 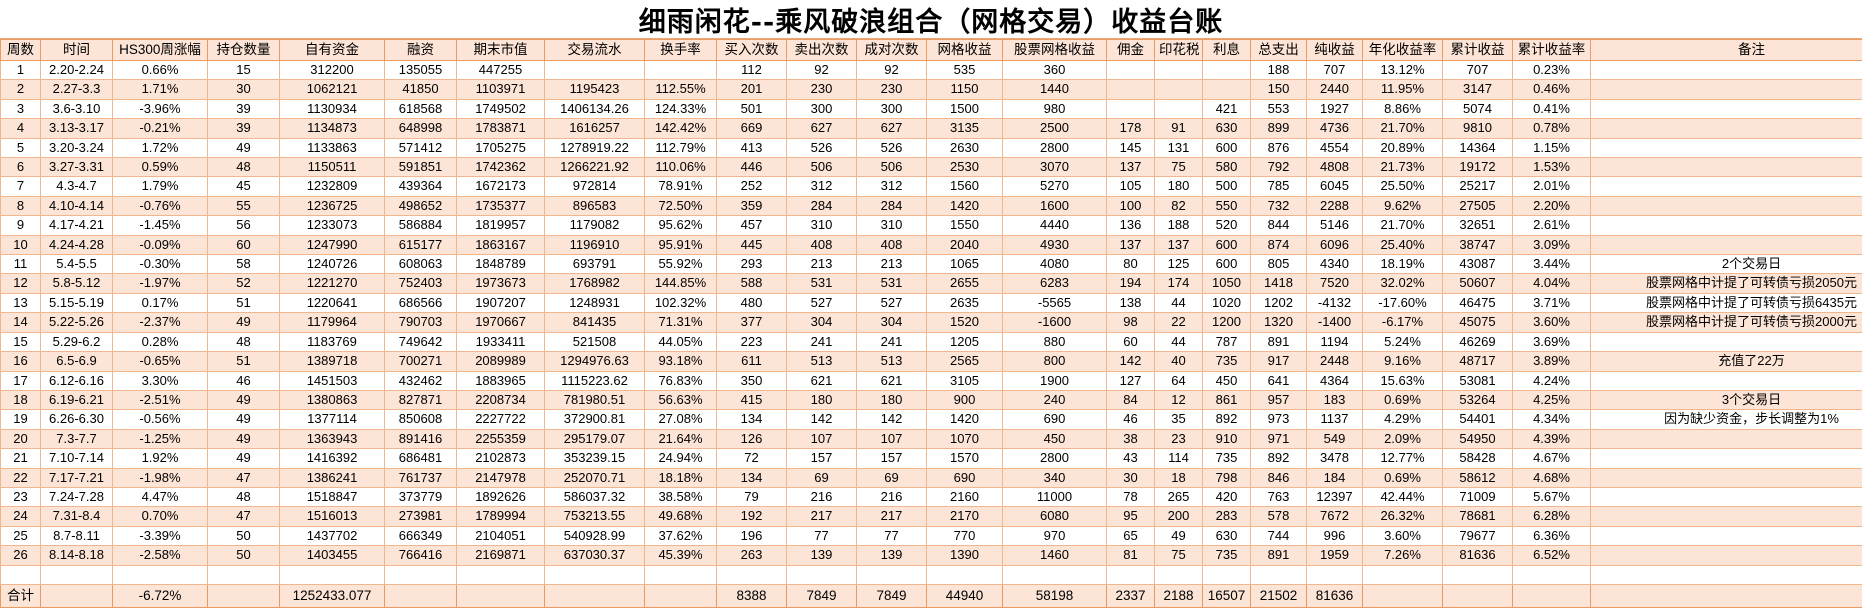 What do you see at coordinates (1227, 283) in the screenshot?
I see `cell-interest: 1050` at bounding box center [1227, 283].